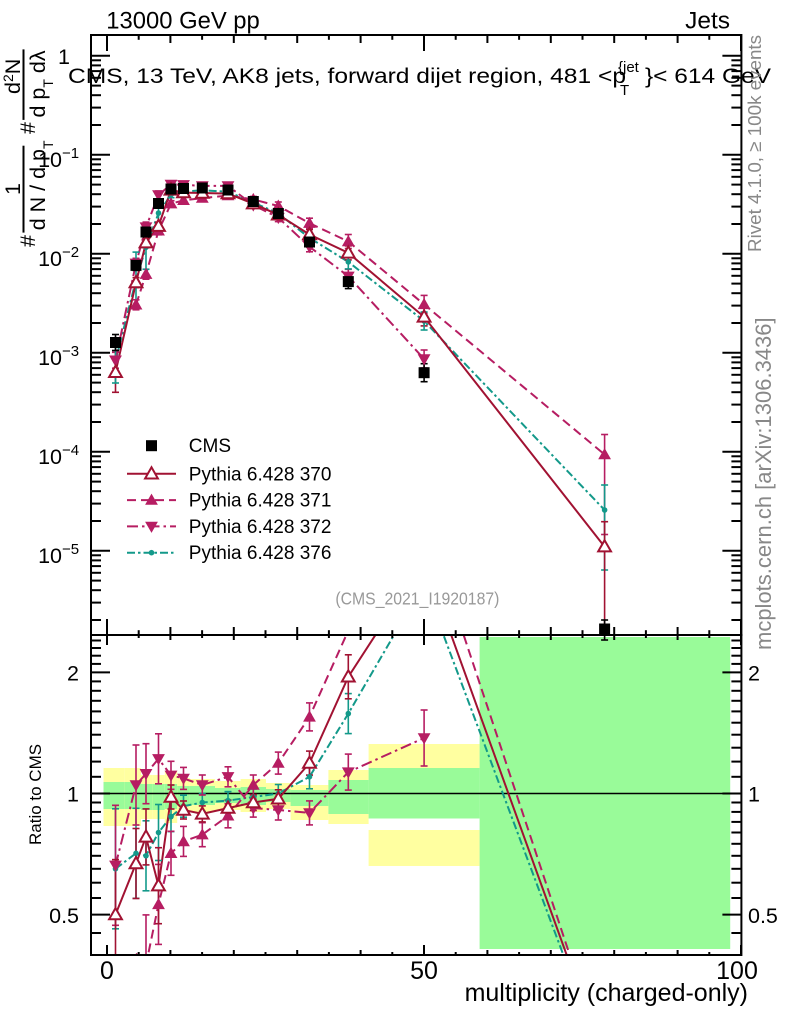 Image resolution: width=786 pixels, height=1029 pixels. Describe the element at coordinates (210, 446) in the screenshot. I see `svg-text: CMS` at that location.